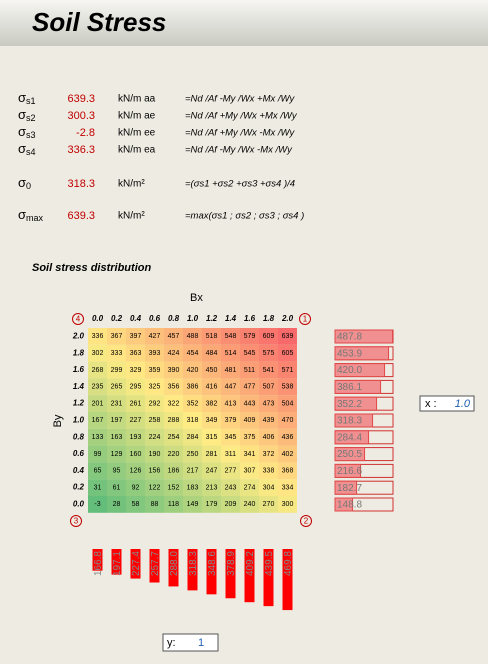  Describe the element at coordinates (174, 370) in the screenshot. I see `cell-value: 390` at that location.